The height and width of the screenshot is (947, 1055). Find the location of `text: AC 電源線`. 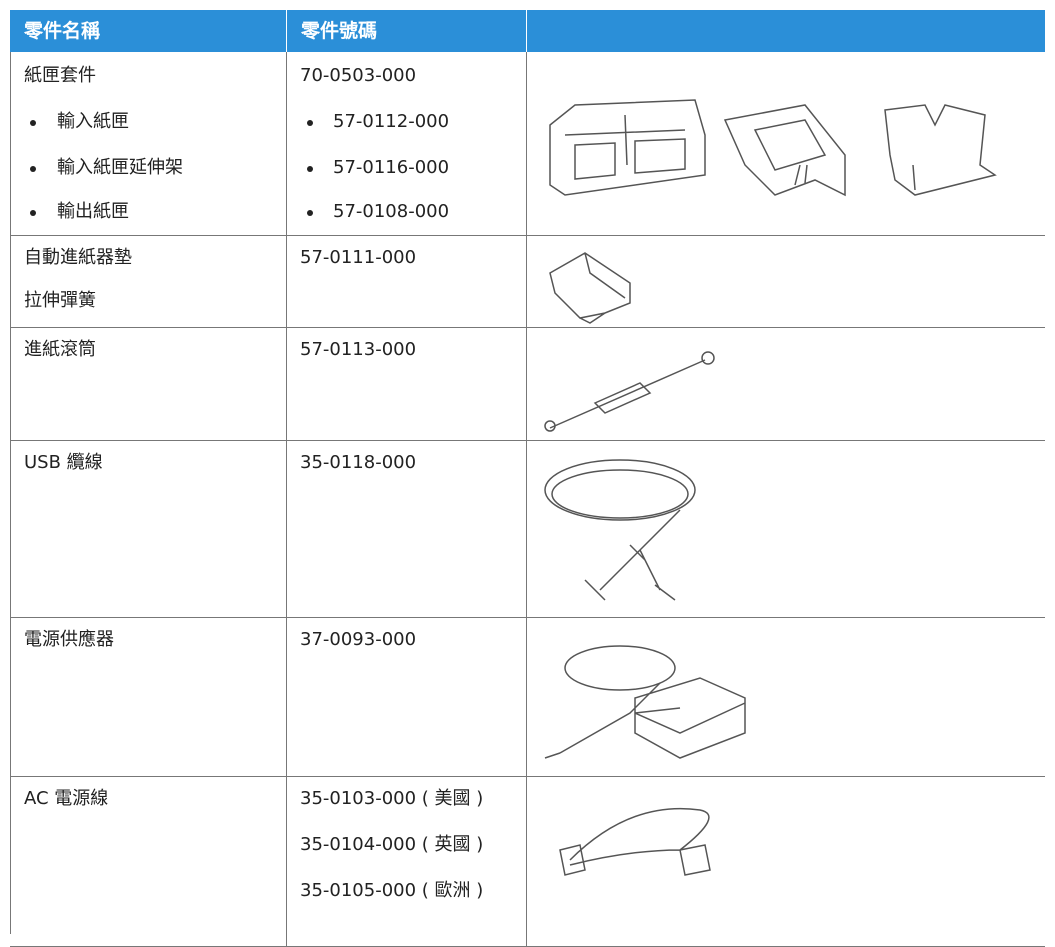

text: AC 電源線 is located at coordinates (66, 798).